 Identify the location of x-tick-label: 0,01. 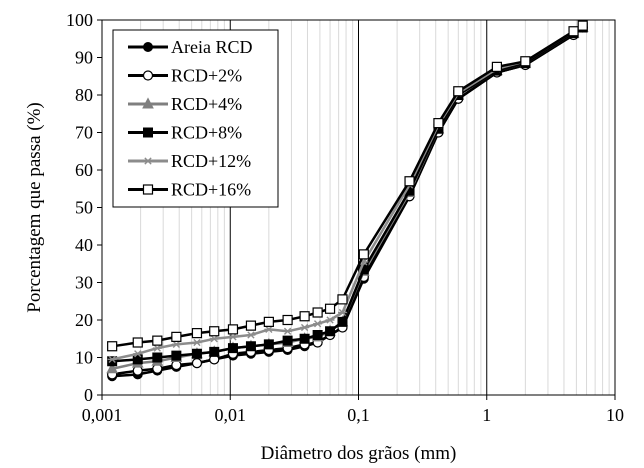
(231, 415).